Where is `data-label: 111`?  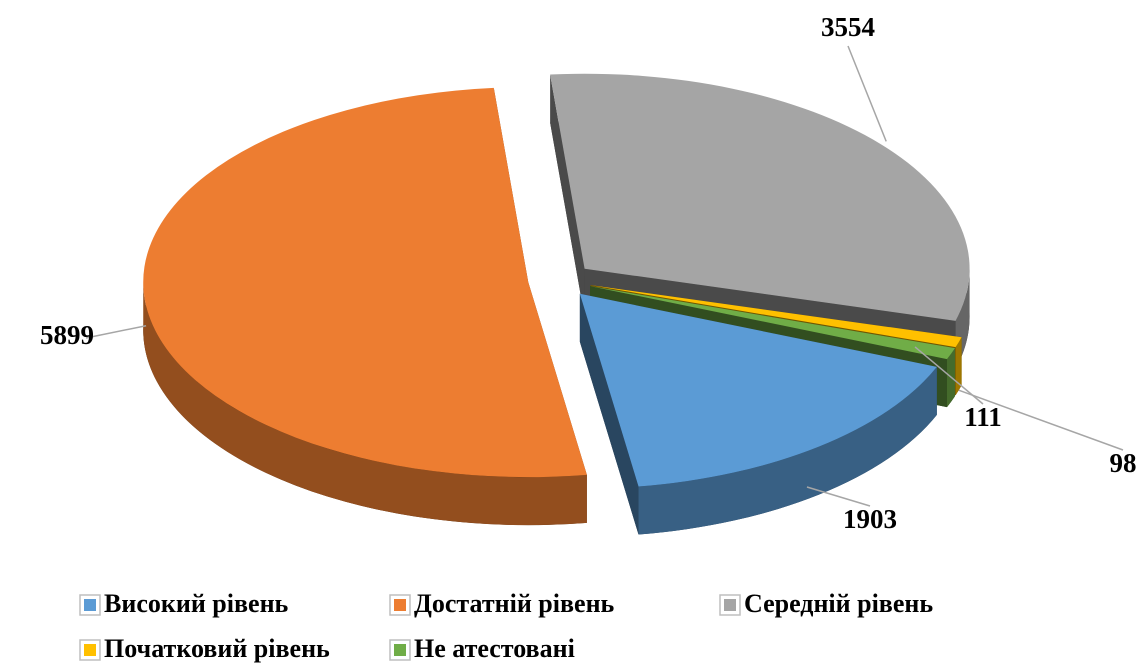 data-label: 111 is located at coordinates (983, 417).